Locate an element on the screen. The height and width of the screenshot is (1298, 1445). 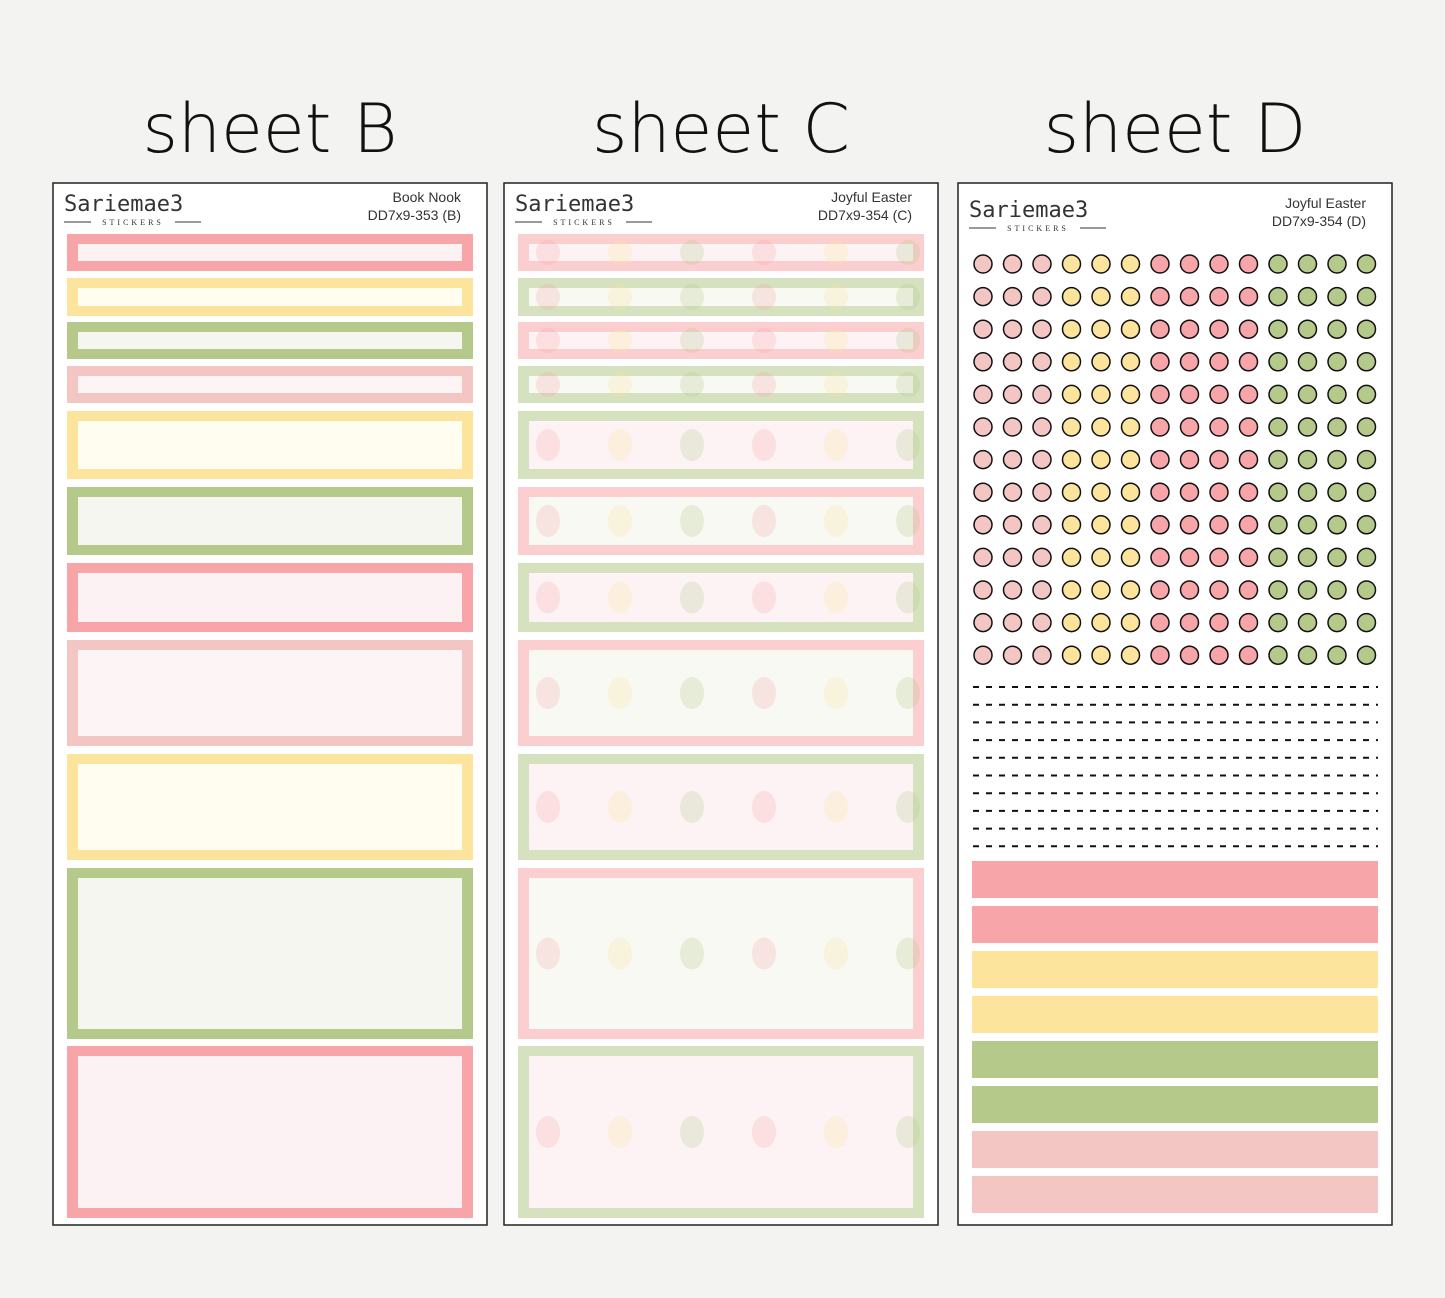
brand-sub: STICKERS is located at coordinates (1038, 228).